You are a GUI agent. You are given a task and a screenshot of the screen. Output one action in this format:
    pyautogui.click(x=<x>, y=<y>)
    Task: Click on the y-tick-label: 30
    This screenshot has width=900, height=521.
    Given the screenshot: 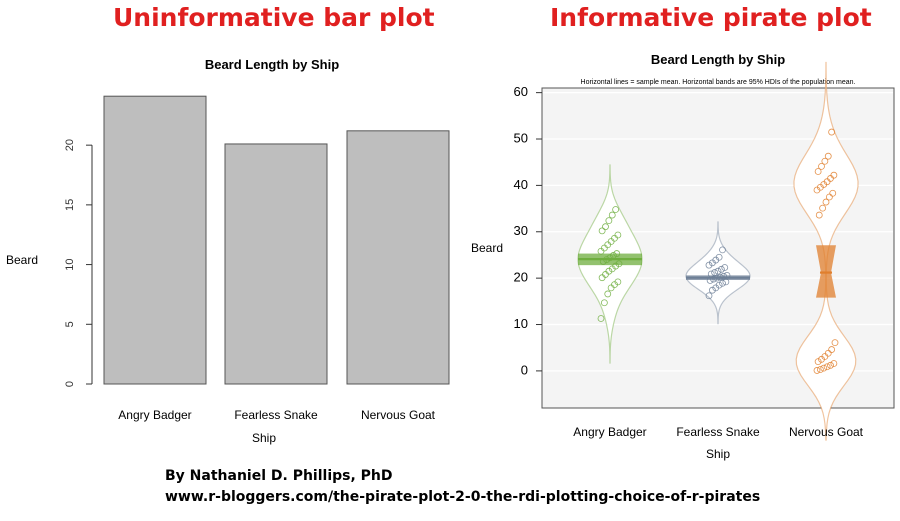 What is the action you would take?
    pyautogui.click(x=521, y=230)
    